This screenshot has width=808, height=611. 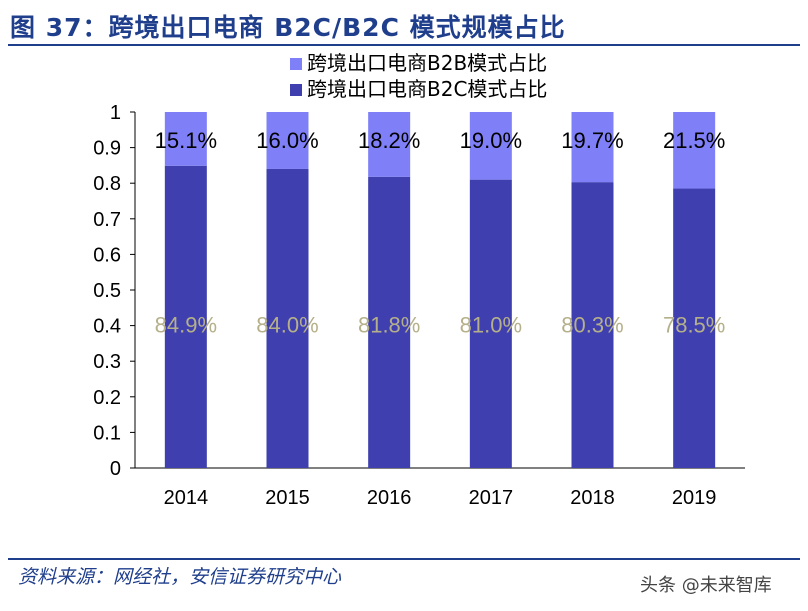 What do you see at coordinates (107, 220) in the screenshot?
I see `y-tick-label: 0.7` at bounding box center [107, 220].